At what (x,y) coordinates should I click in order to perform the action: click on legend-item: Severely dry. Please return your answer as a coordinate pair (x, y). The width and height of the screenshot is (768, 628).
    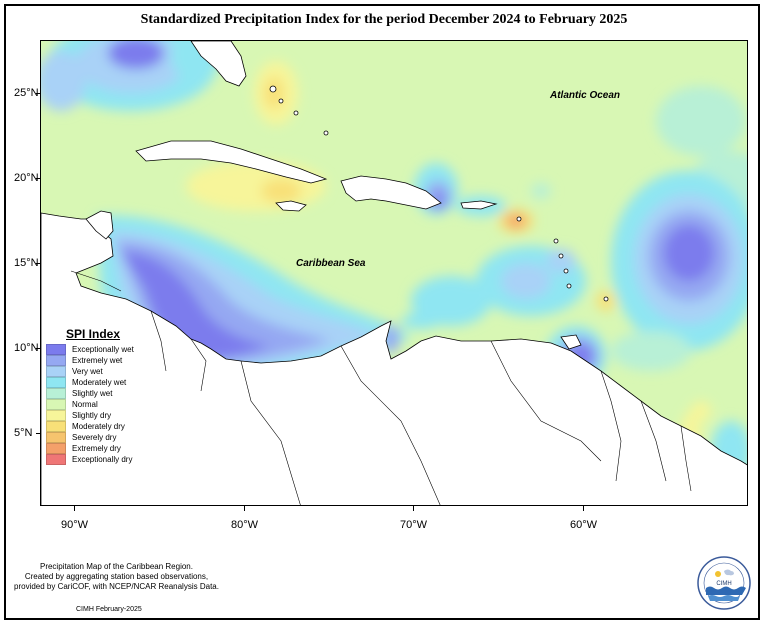
    Looking at the image, I should click on (90, 437).